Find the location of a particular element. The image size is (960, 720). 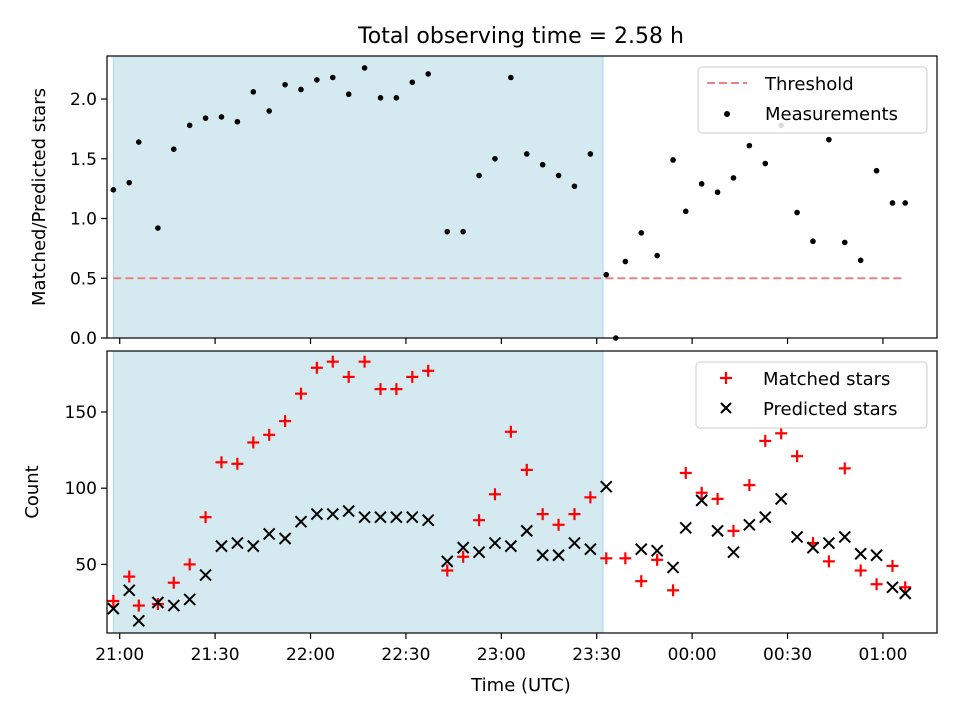

predicted-legend-marker is located at coordinates (726, 408).